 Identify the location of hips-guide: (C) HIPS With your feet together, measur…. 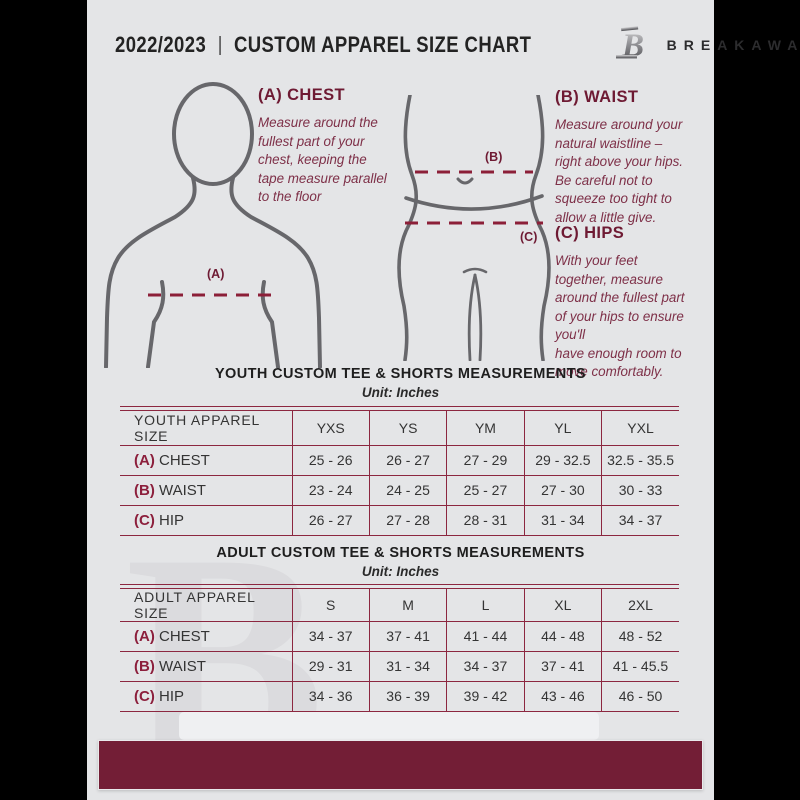
(636, 303).